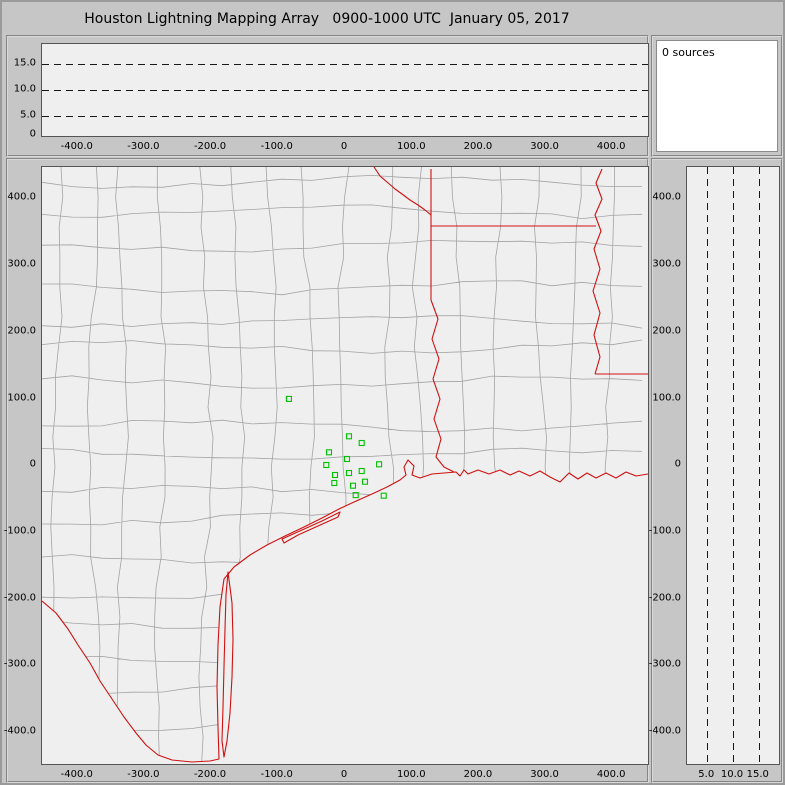  Describe the element at coordinates (227, 664) in the screenshot. I see `padre-island-barrier` at that location.